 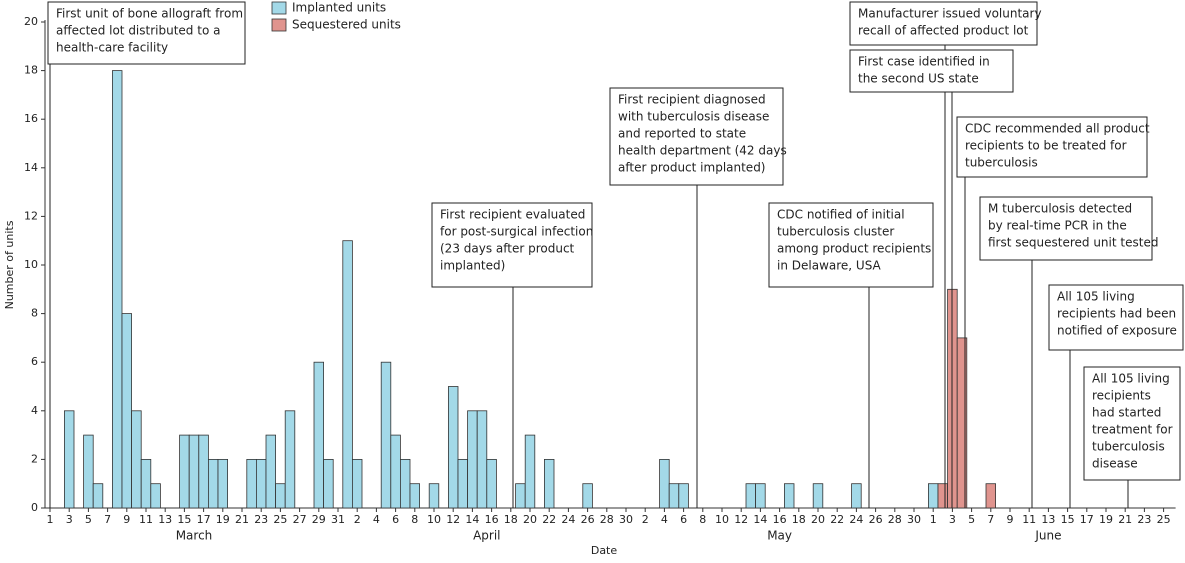 What do you see at coordinates (692, 100) in the screenshot?
I see `annotation-text: First recipient diagnosed` at bounding box center [692, 100].